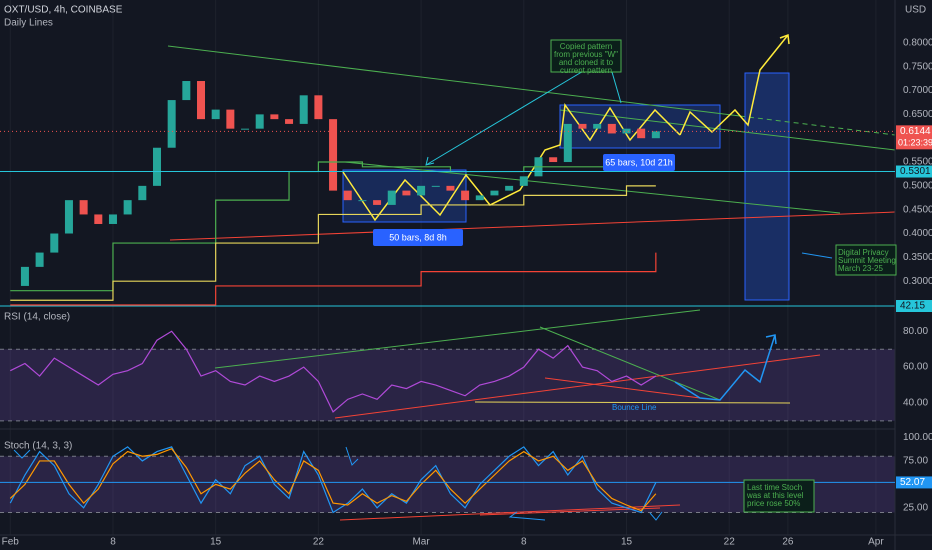 Image resolution: width=932 pixels, height=550 pixels. I want to click on range-label: 50 bars, 8d 8h, so click(418, 237).